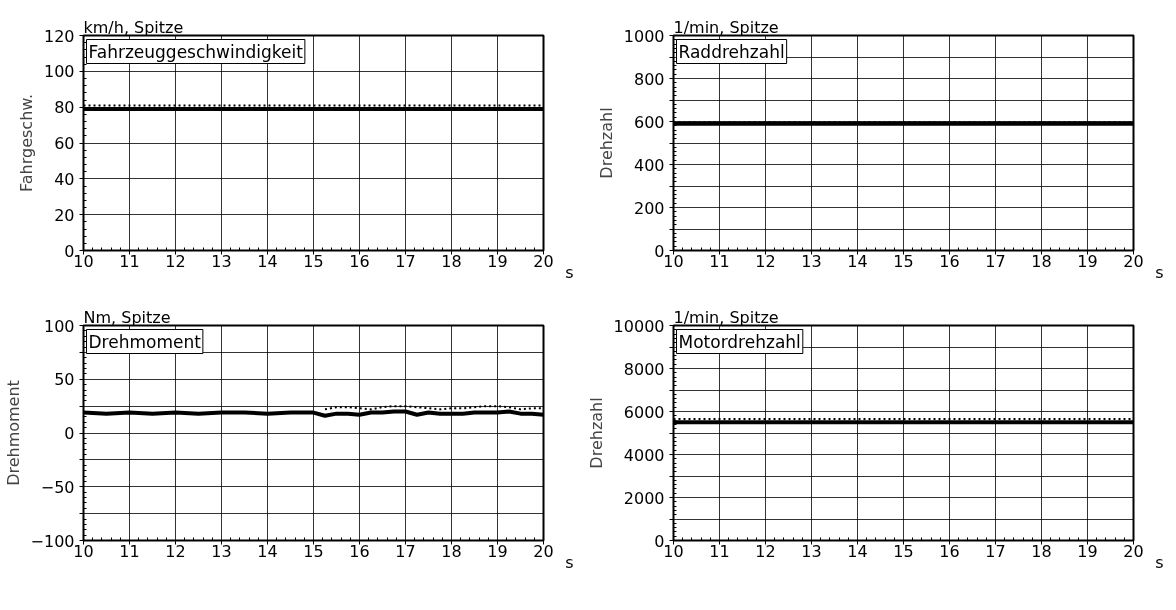  I want to click on y-tick-label: 2000, so click(644, 498).